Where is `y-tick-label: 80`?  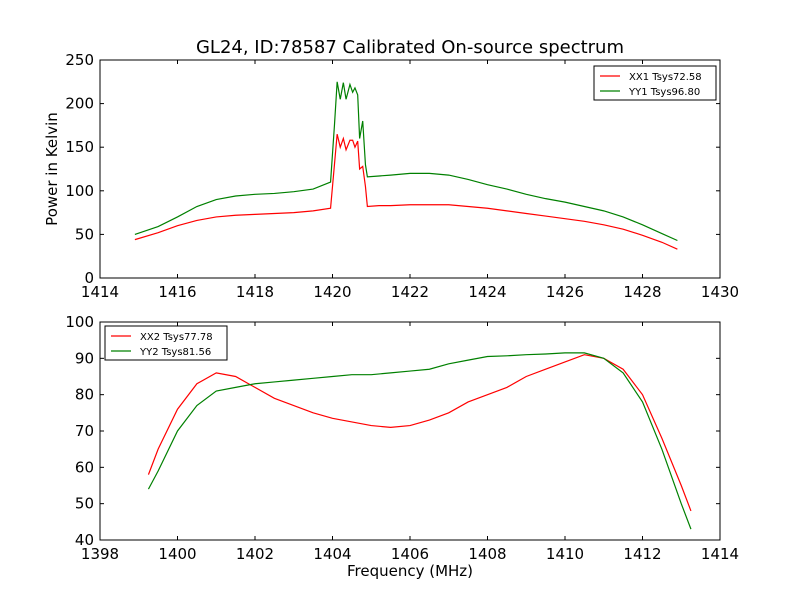 y-tick-label: 80 is located at coordinates (84, 395).